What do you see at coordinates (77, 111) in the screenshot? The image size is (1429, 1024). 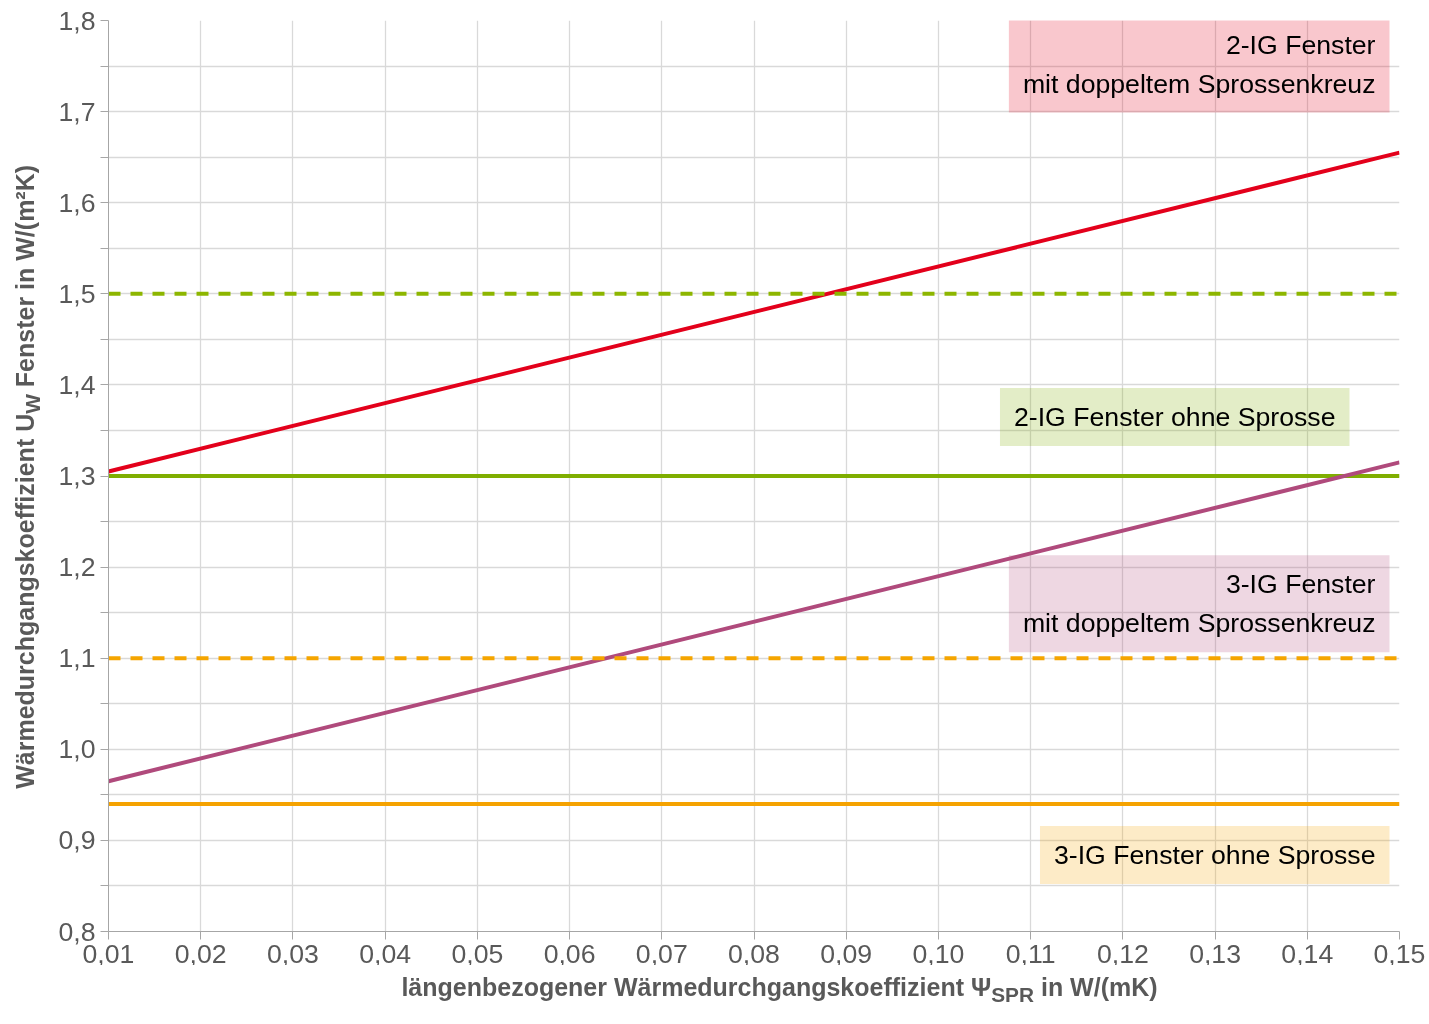 I see `y-tick-label: 1,7` at bounding box center [77, 111].